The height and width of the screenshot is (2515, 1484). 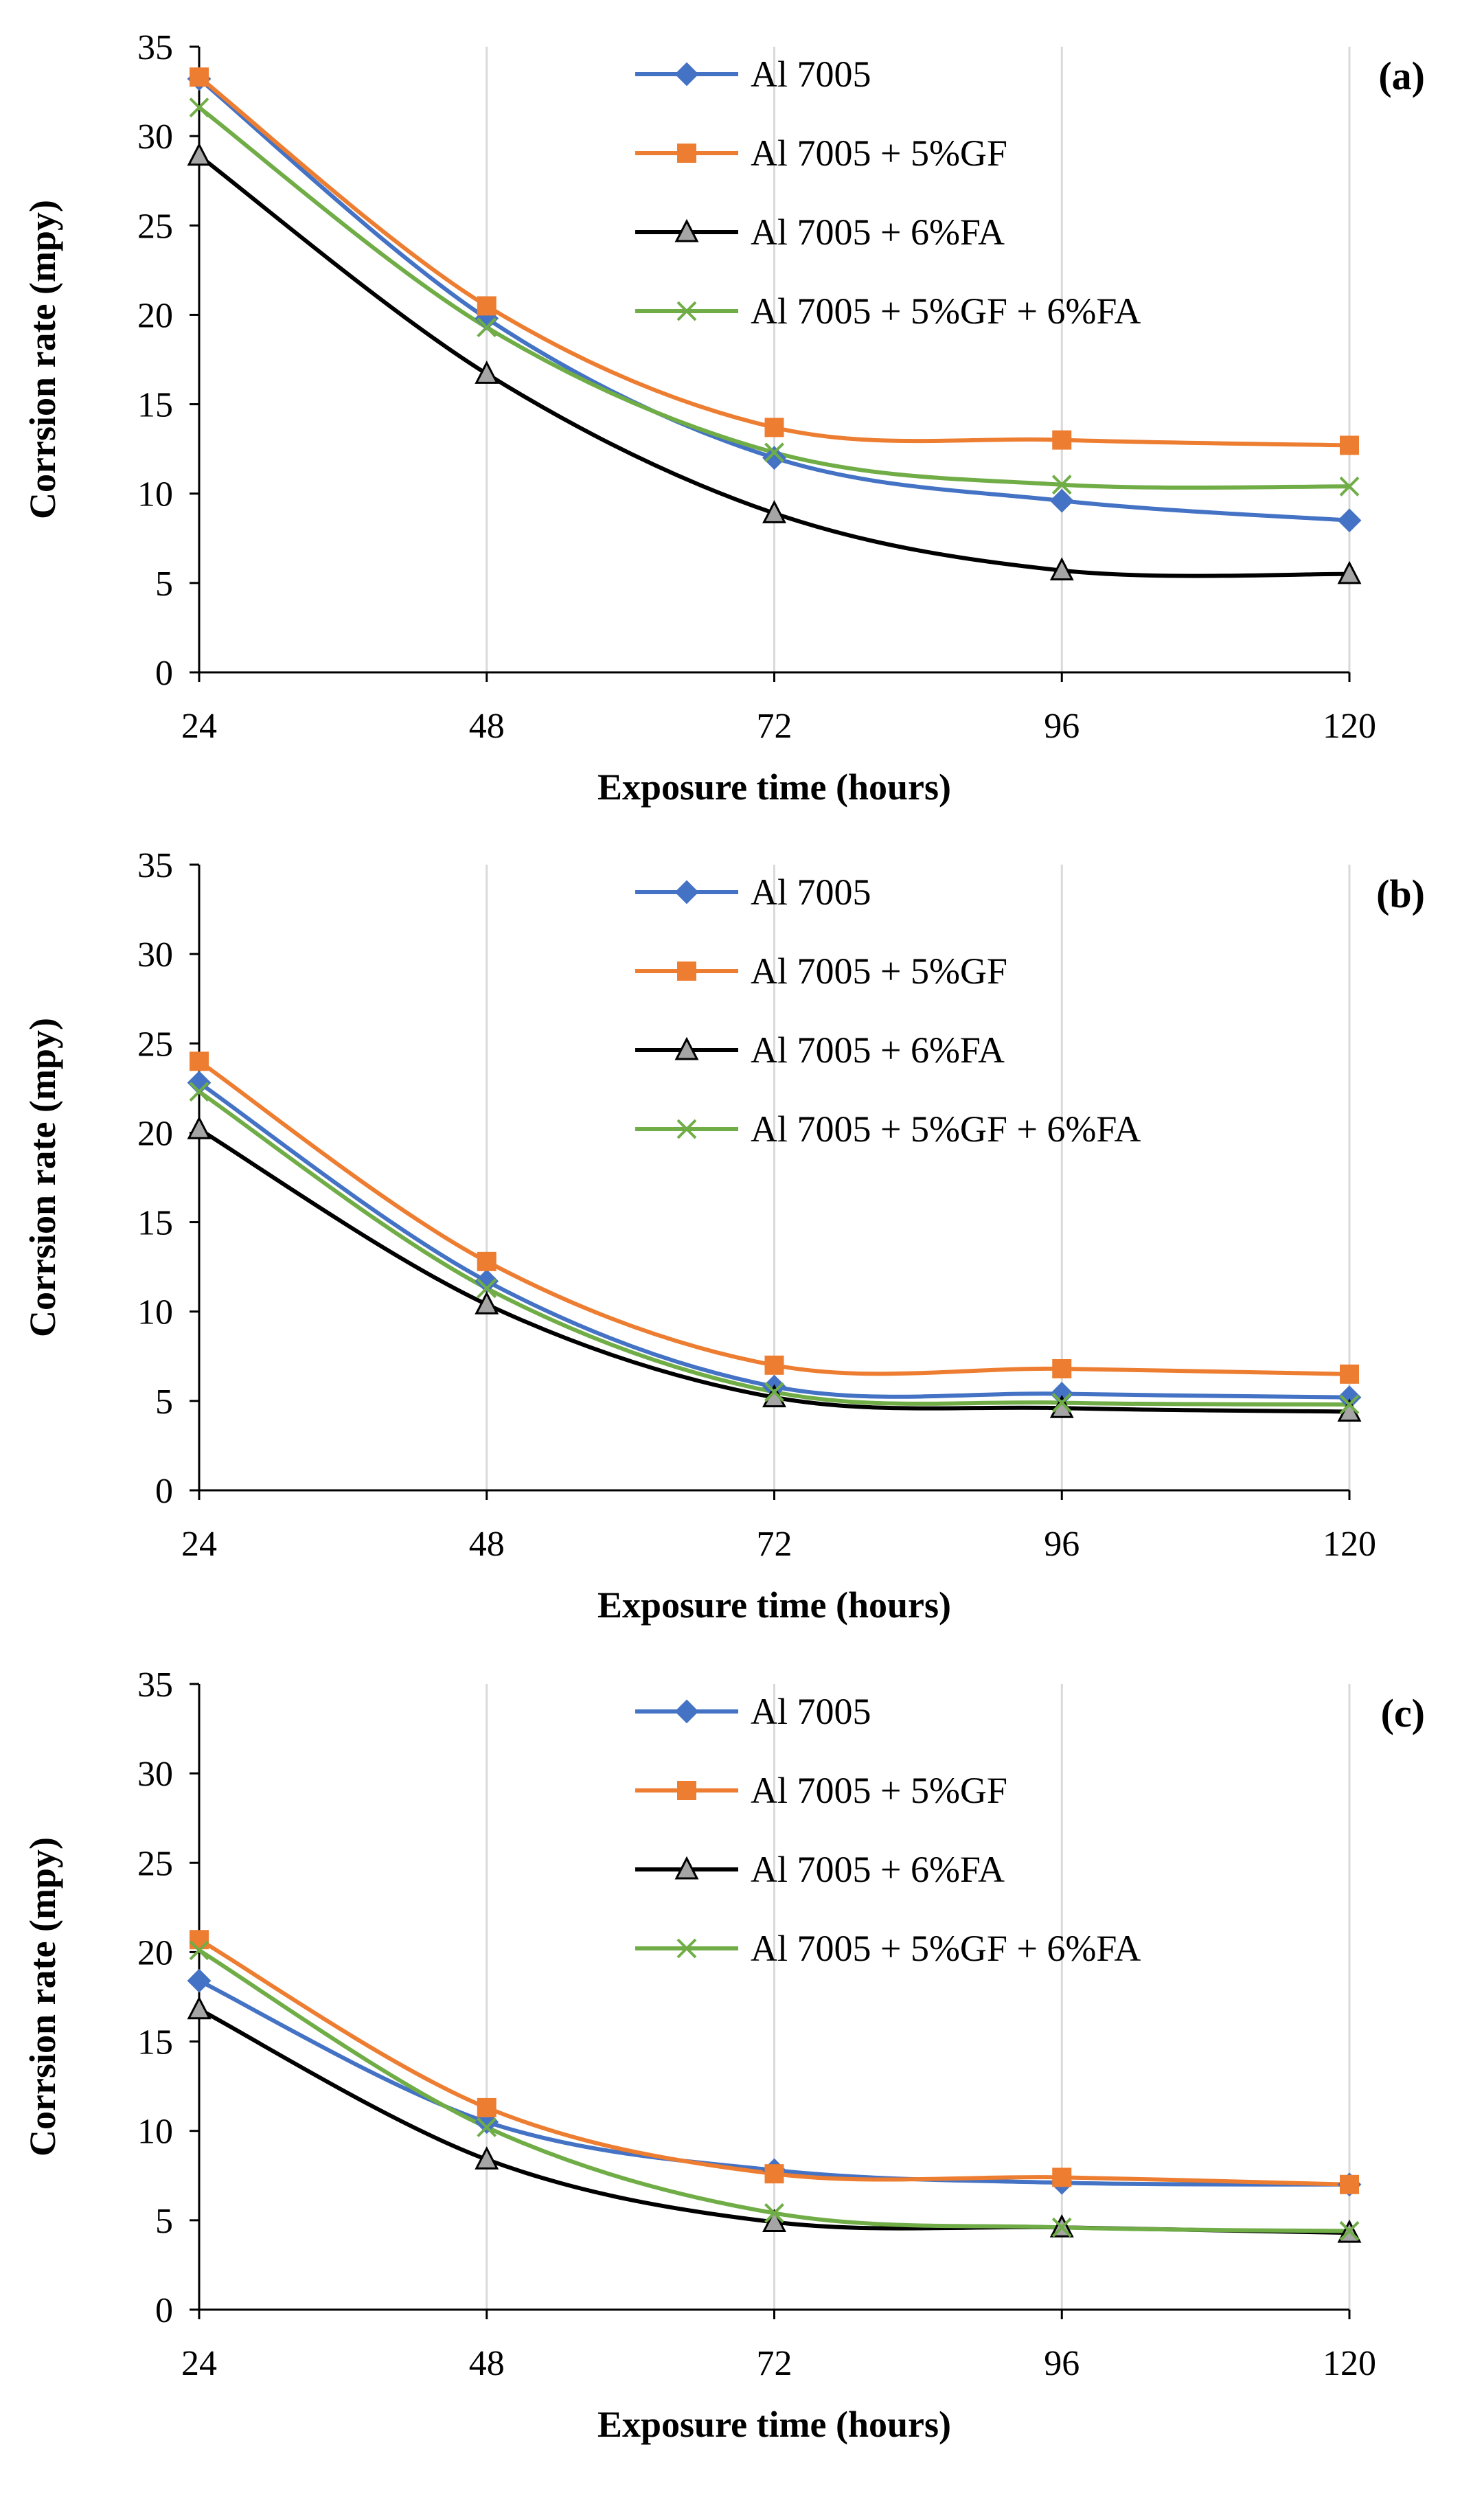 What do you see at coordinates (1062, 726) in the screenshot?
I see `x-tick-label: 96` at bounding box center [1062, 726].